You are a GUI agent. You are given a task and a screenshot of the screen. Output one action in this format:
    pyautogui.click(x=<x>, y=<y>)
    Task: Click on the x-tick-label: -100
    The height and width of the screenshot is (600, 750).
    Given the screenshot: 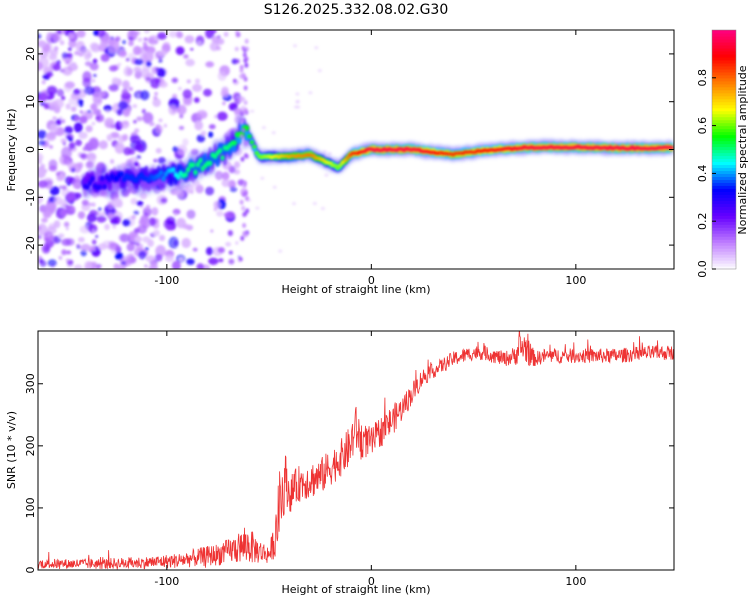 What is the action you would take?
    pyautogui.click(x=166, y=280)
    